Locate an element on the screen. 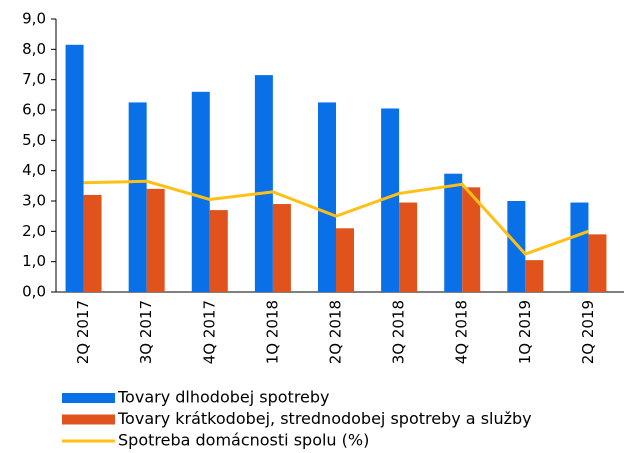  line is located at coordinates (336, 217).